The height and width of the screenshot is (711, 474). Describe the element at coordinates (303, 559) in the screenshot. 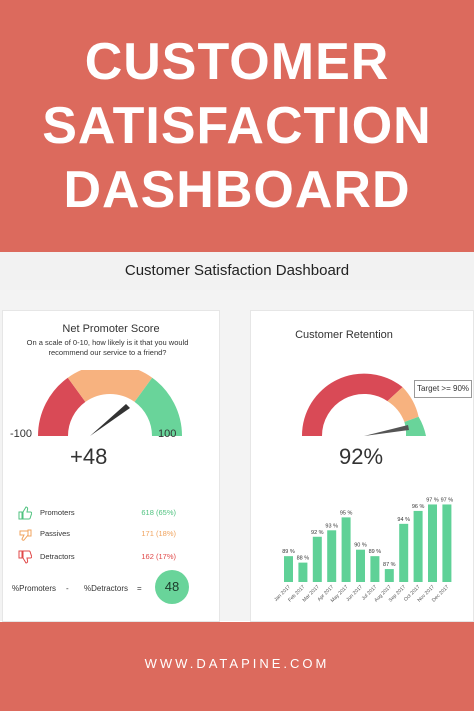

I see `bar-value-label: 88 %` at that location.